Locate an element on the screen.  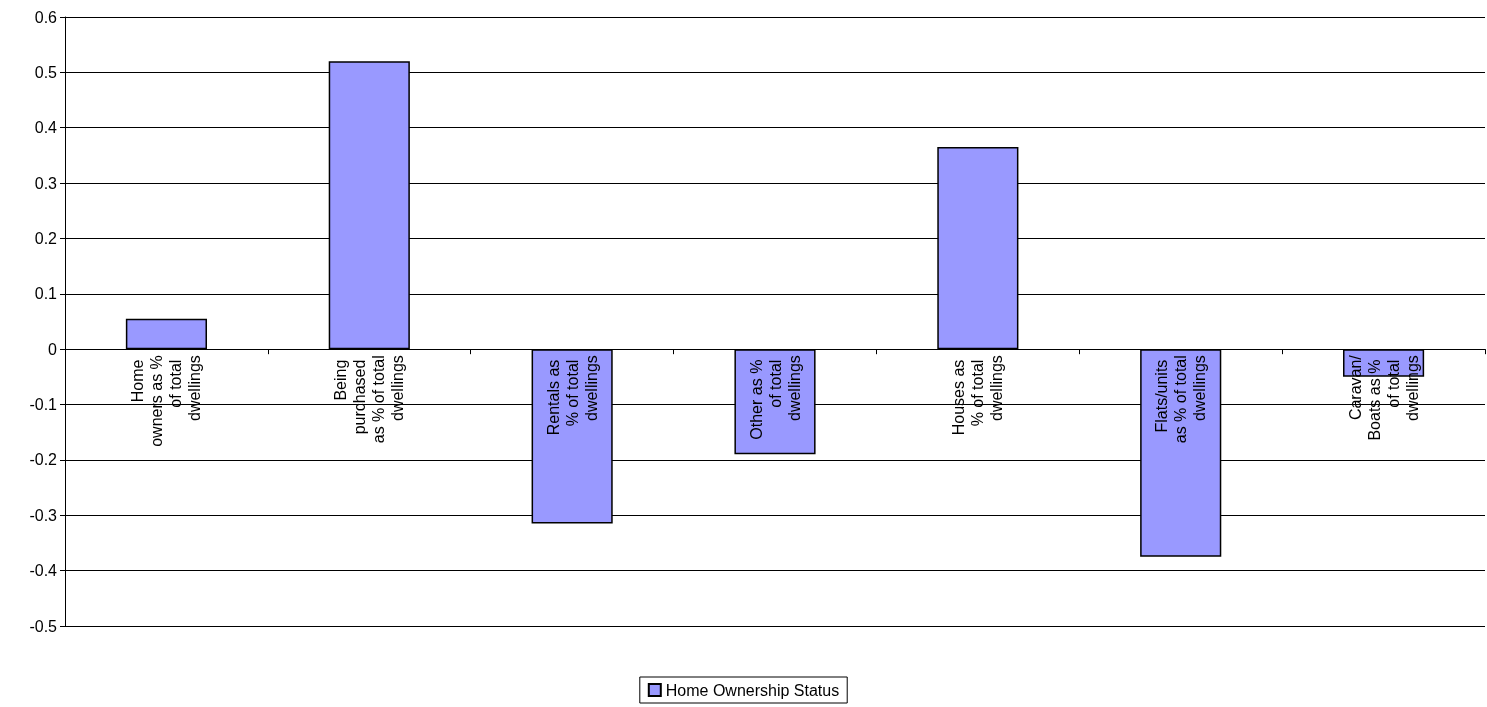
y-tick-label: 0.4 is located at coordinates (46, 128).